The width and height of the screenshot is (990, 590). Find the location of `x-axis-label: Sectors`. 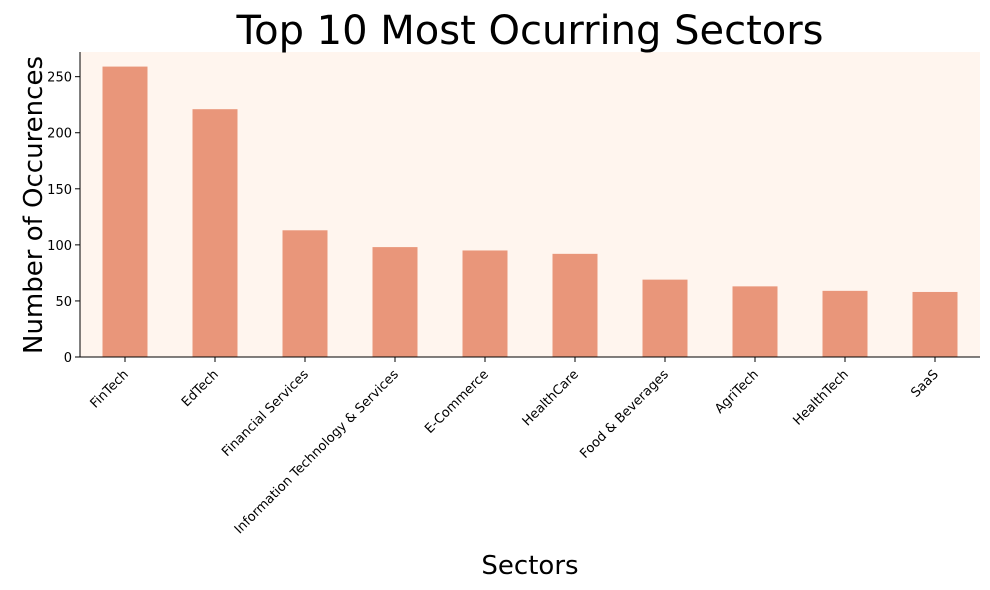

x-axis-label: Sectors is located at coordinates (529, 566).